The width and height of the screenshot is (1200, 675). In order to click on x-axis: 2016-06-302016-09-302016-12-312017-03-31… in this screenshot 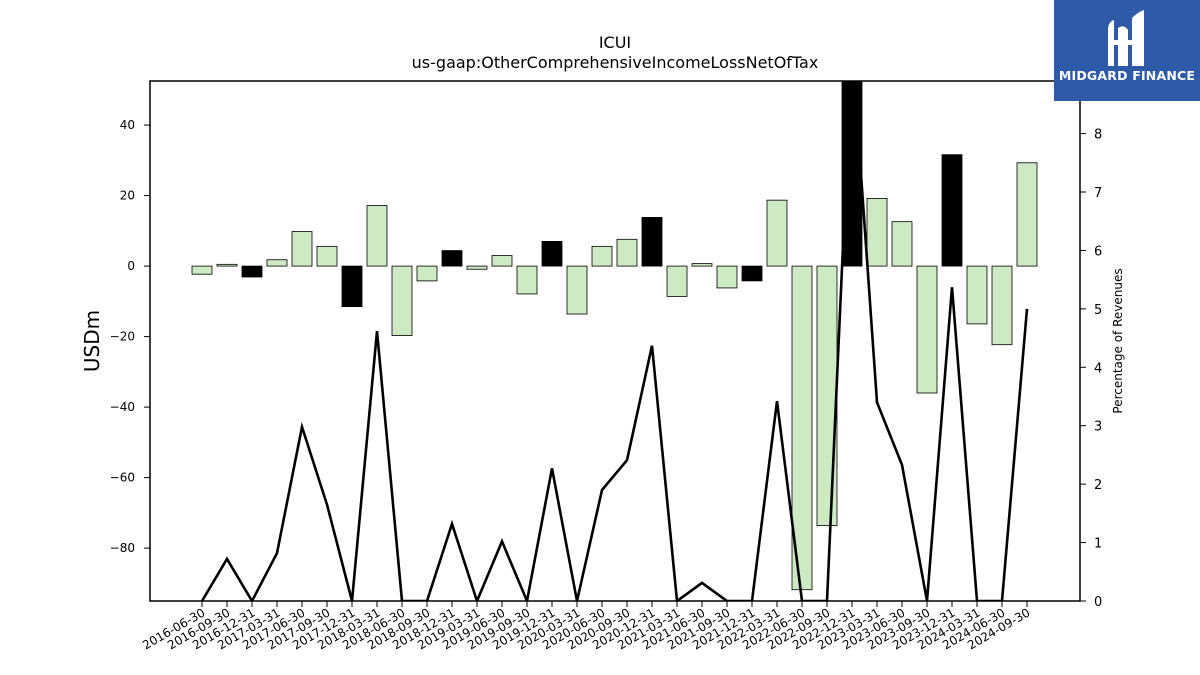, I will do `click(586, 626)`.